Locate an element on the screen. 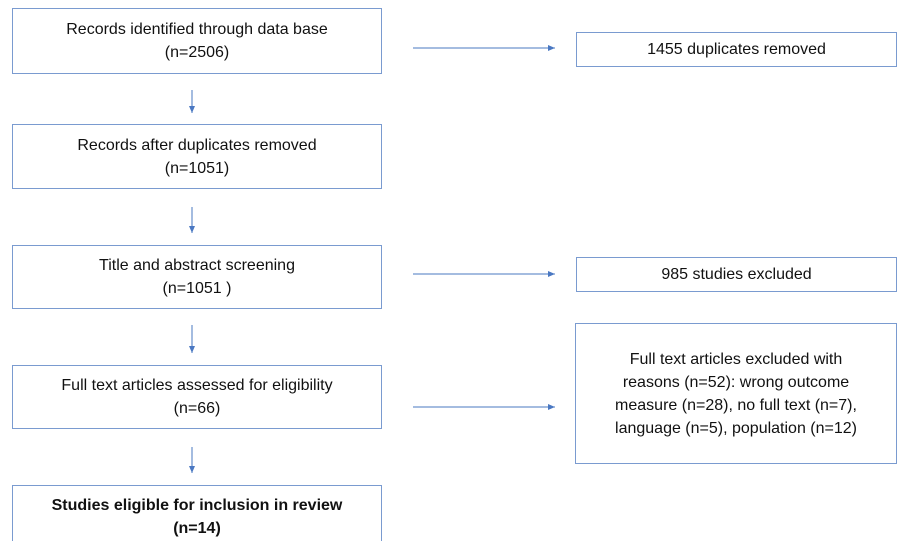 The width and height of the screenshot is (899, 541). box-text: (n=14) is located at coordinates (197, 528).